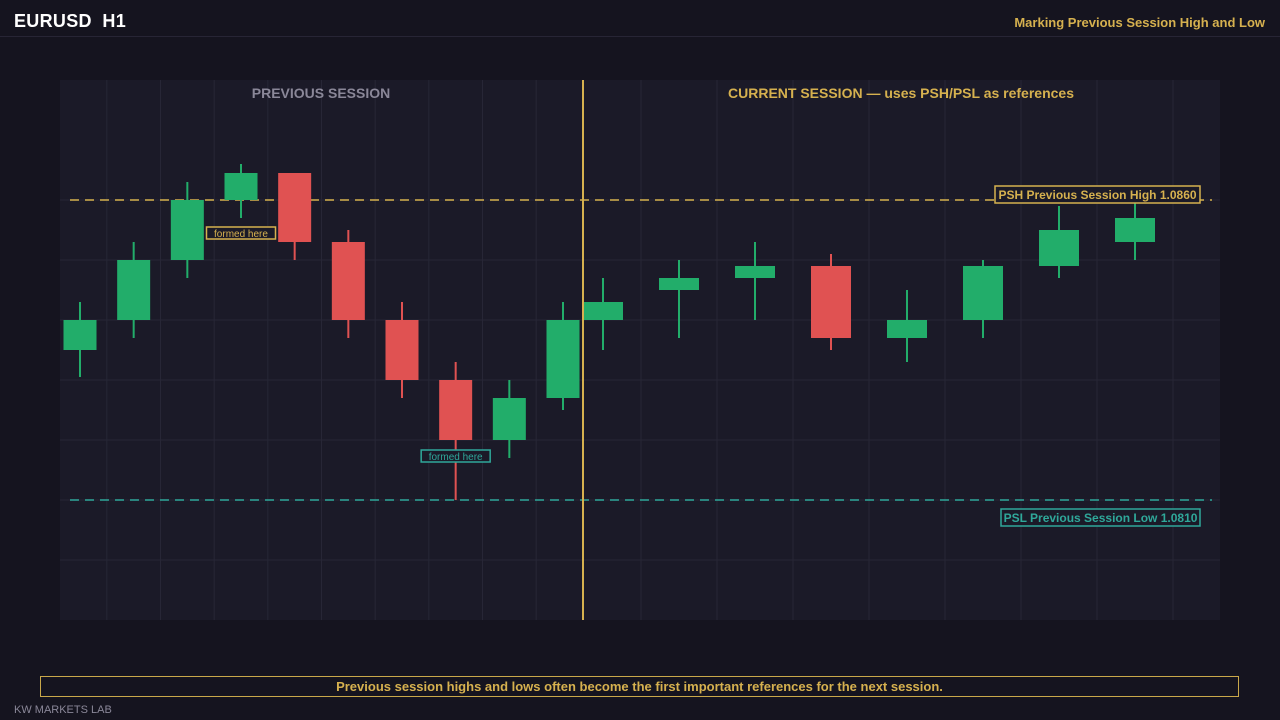  I want to click on brand-watermark: KW MARKETS LAB, so click(63, 710).